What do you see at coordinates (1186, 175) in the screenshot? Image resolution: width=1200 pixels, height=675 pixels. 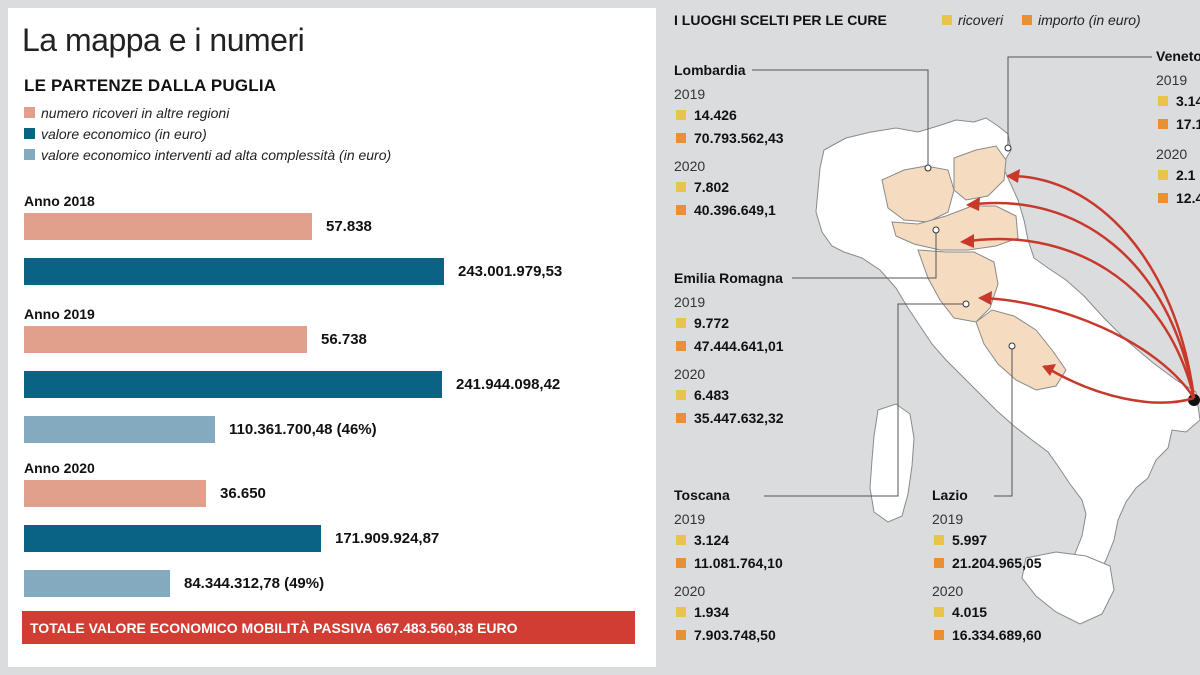 I see `value-text: 2.1` at bounding box center [1186, 175].